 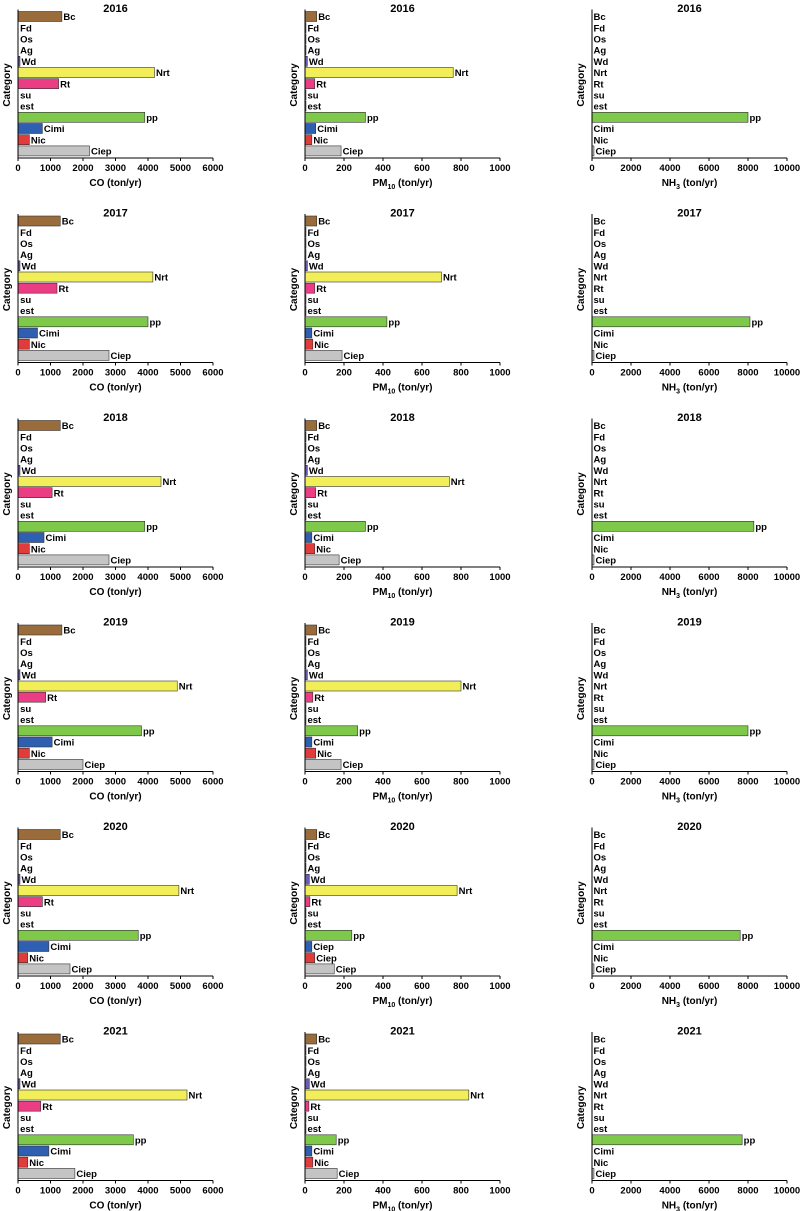 I want to click on bar-ciep, so click(x=63, y=560).